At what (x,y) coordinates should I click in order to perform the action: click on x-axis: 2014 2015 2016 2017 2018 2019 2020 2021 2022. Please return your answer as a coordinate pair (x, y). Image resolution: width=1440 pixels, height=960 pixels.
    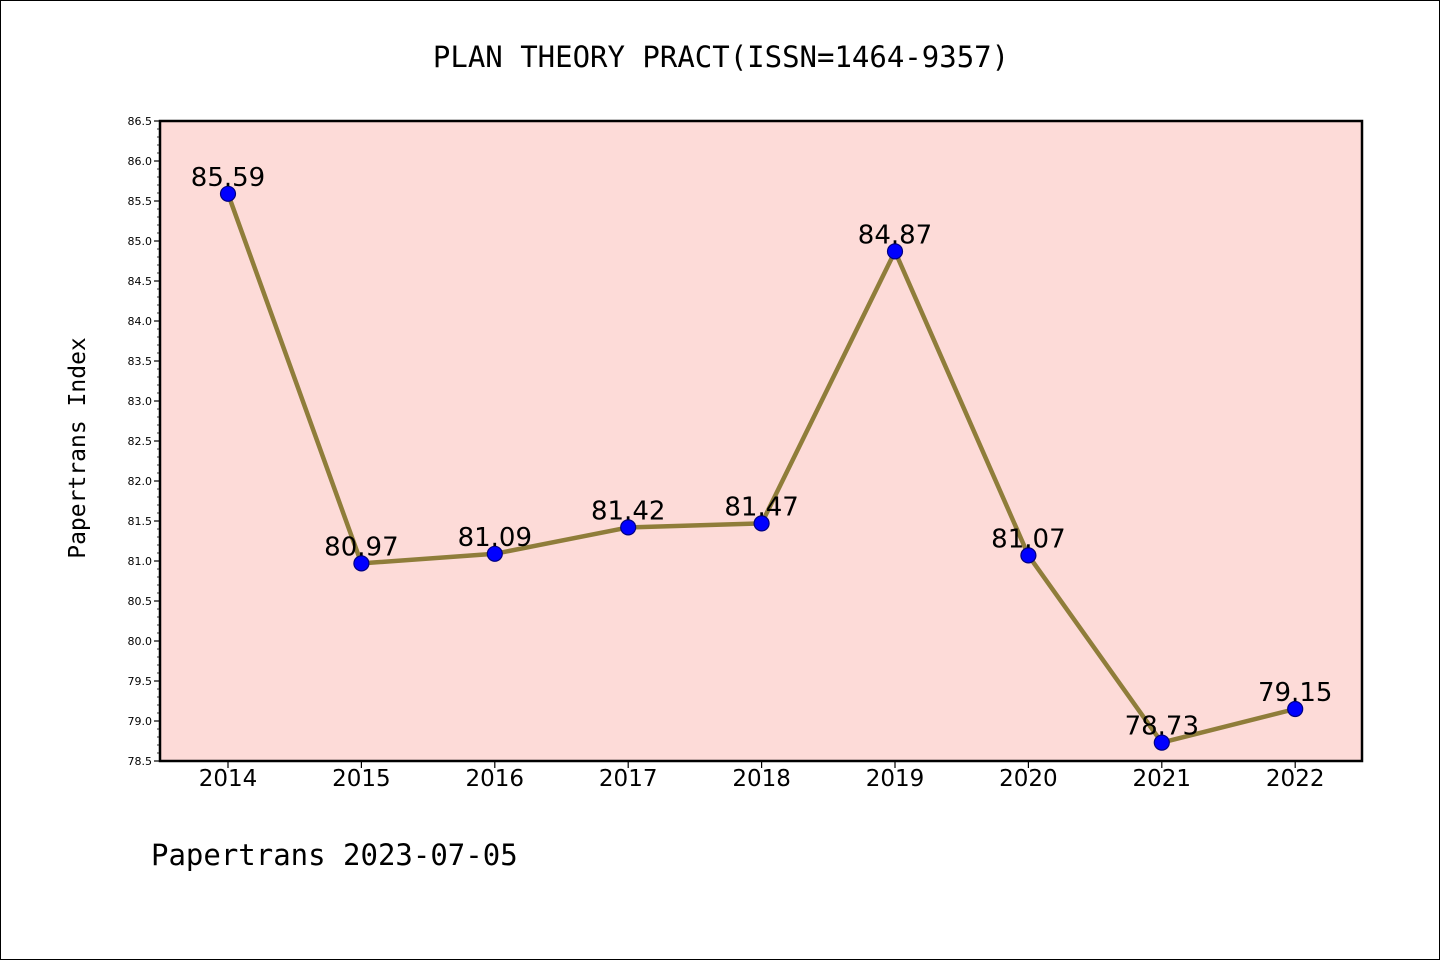
    Looking at the image, I should click on (762, 776).